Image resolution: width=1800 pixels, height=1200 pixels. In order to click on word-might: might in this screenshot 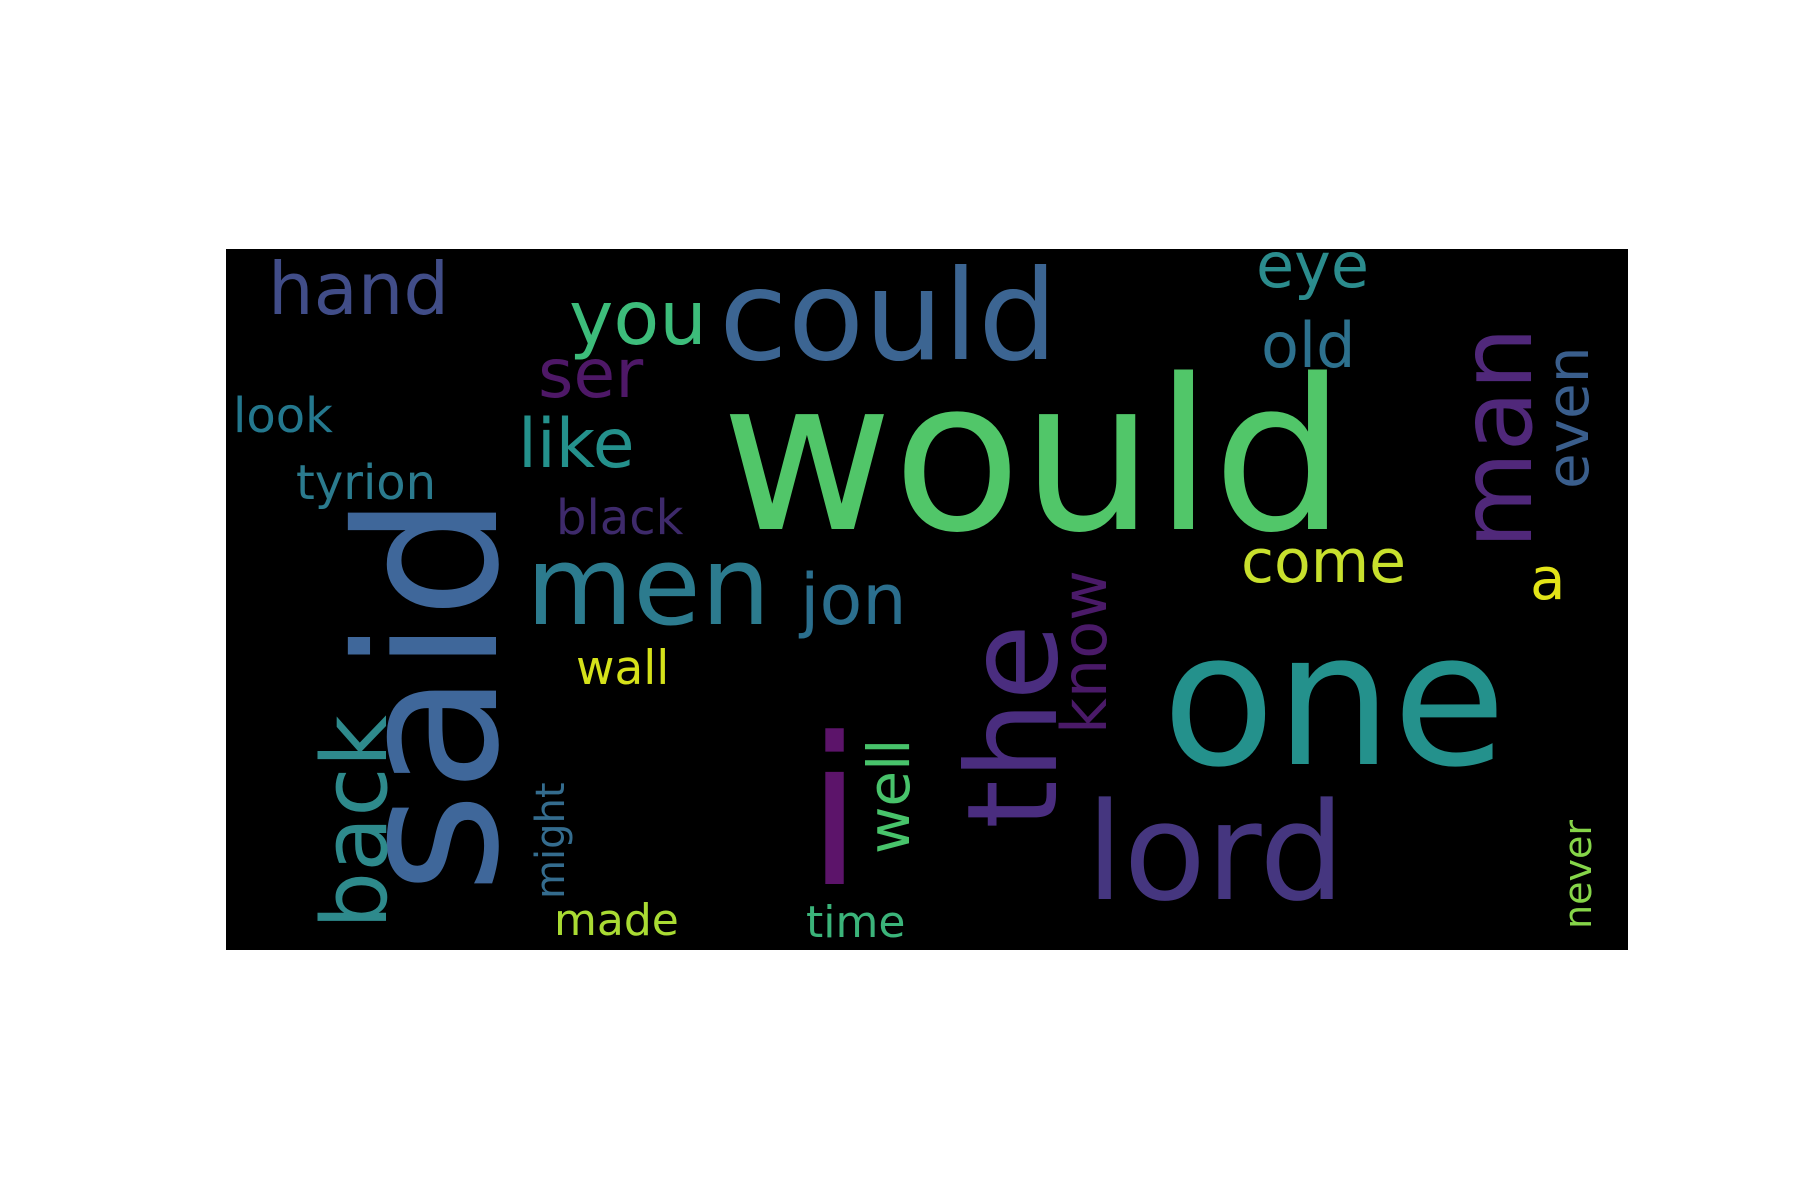, I will do `click(551, 840)`.